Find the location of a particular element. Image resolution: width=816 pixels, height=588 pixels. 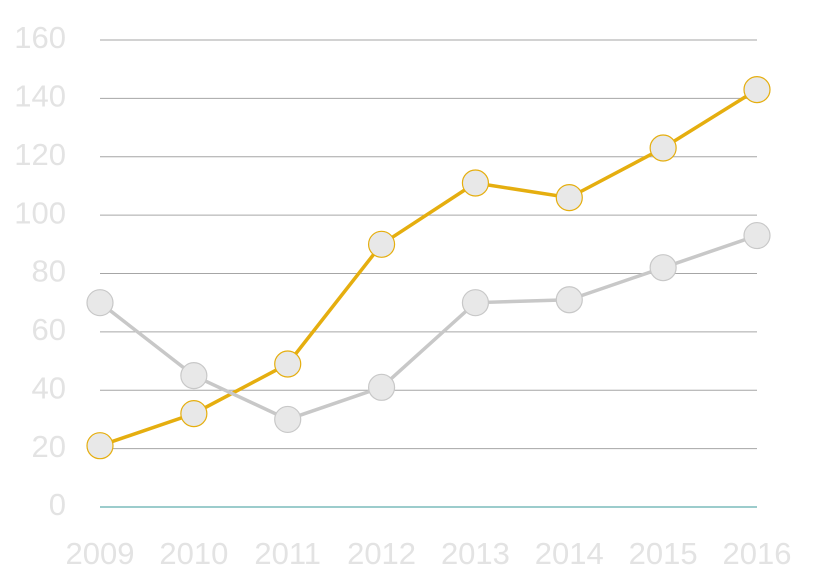

y-tick-label: 140 is located at coordinates (40, 96).